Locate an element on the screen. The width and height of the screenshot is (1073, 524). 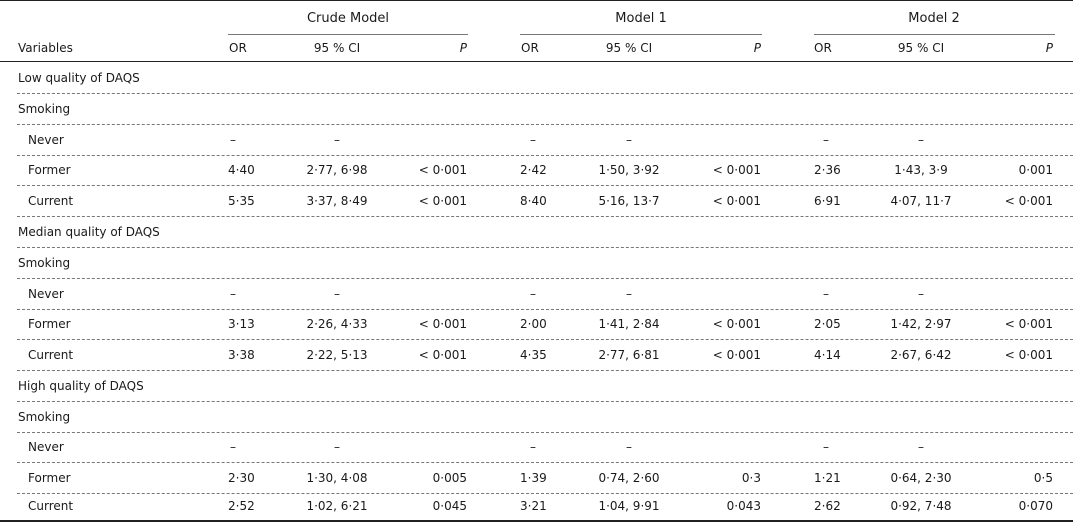
cell-ci-model-2: 1·42, 2·97 is located at coordinates (921, 324).